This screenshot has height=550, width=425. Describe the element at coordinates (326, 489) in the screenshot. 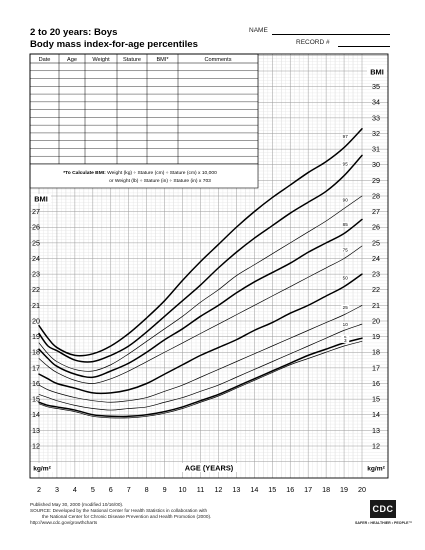

I see `x-tick-label: 18` at that location.